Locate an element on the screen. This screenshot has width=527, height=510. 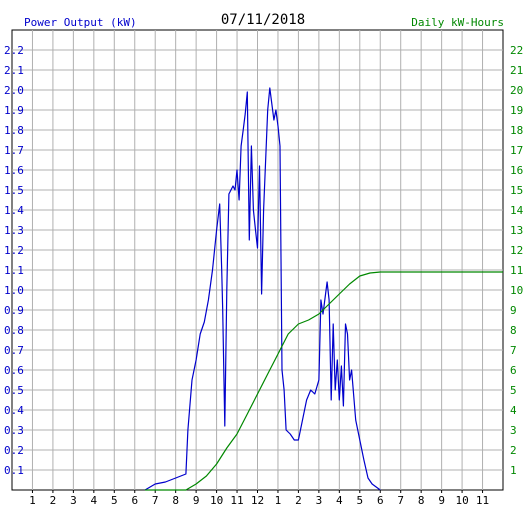
right-axis-label: Daily kW-Hours is located at coordinates (457, 22).